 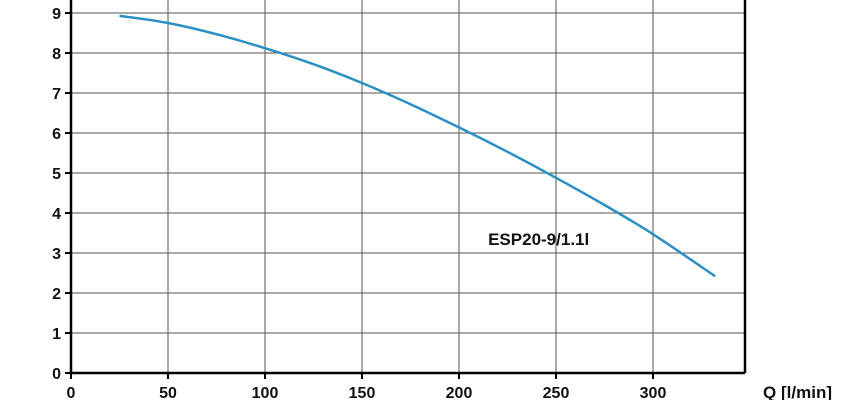 I want to click on y-tick-label: 6, so click(x=56, y=134).